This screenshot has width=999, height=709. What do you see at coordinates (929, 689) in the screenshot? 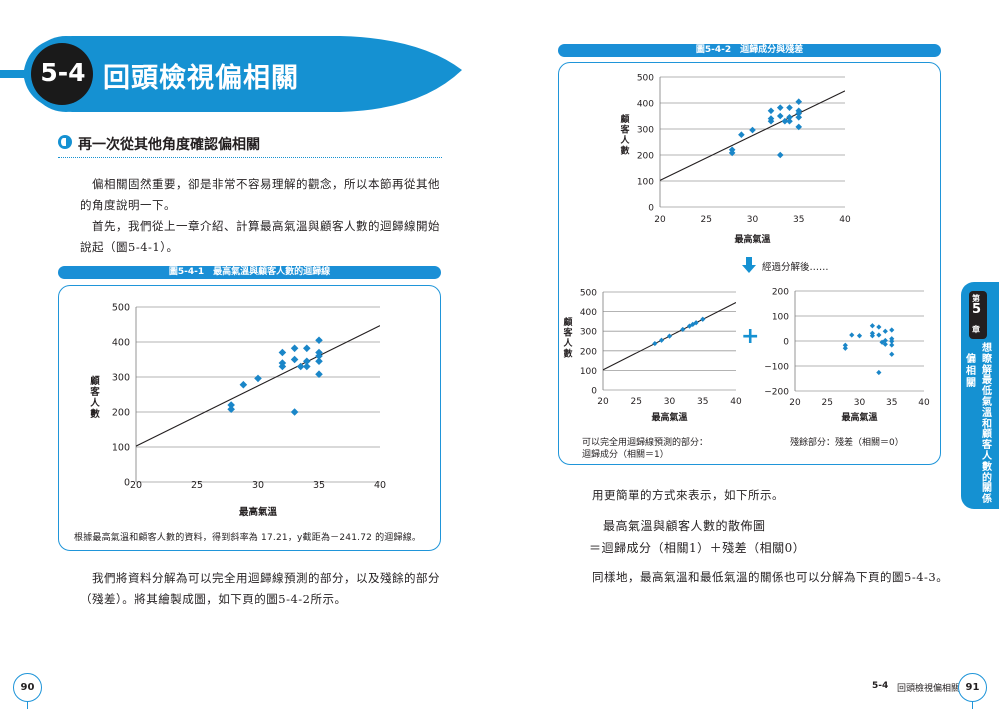
I see `footer-title: 回頭檢視偏相關` at bounding box center [929, 689].